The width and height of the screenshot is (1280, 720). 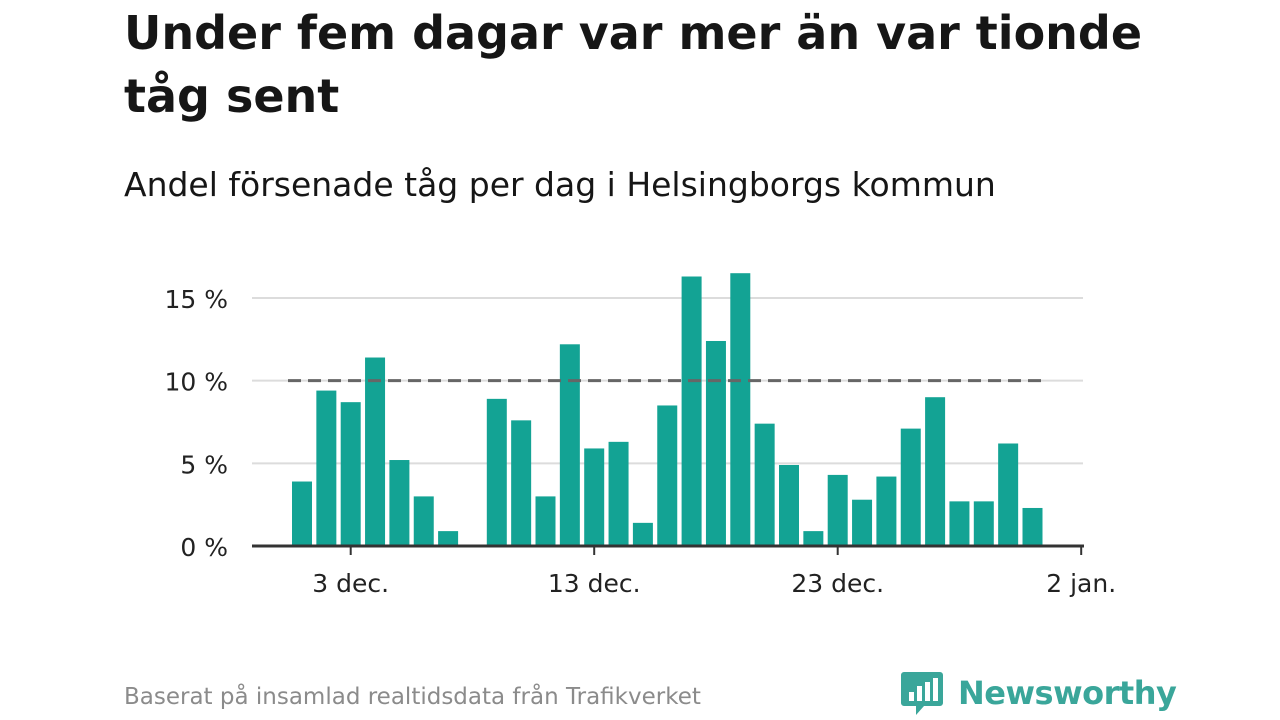 I want to click on y-tick-label: 5 %, so click(x=204, y=464).